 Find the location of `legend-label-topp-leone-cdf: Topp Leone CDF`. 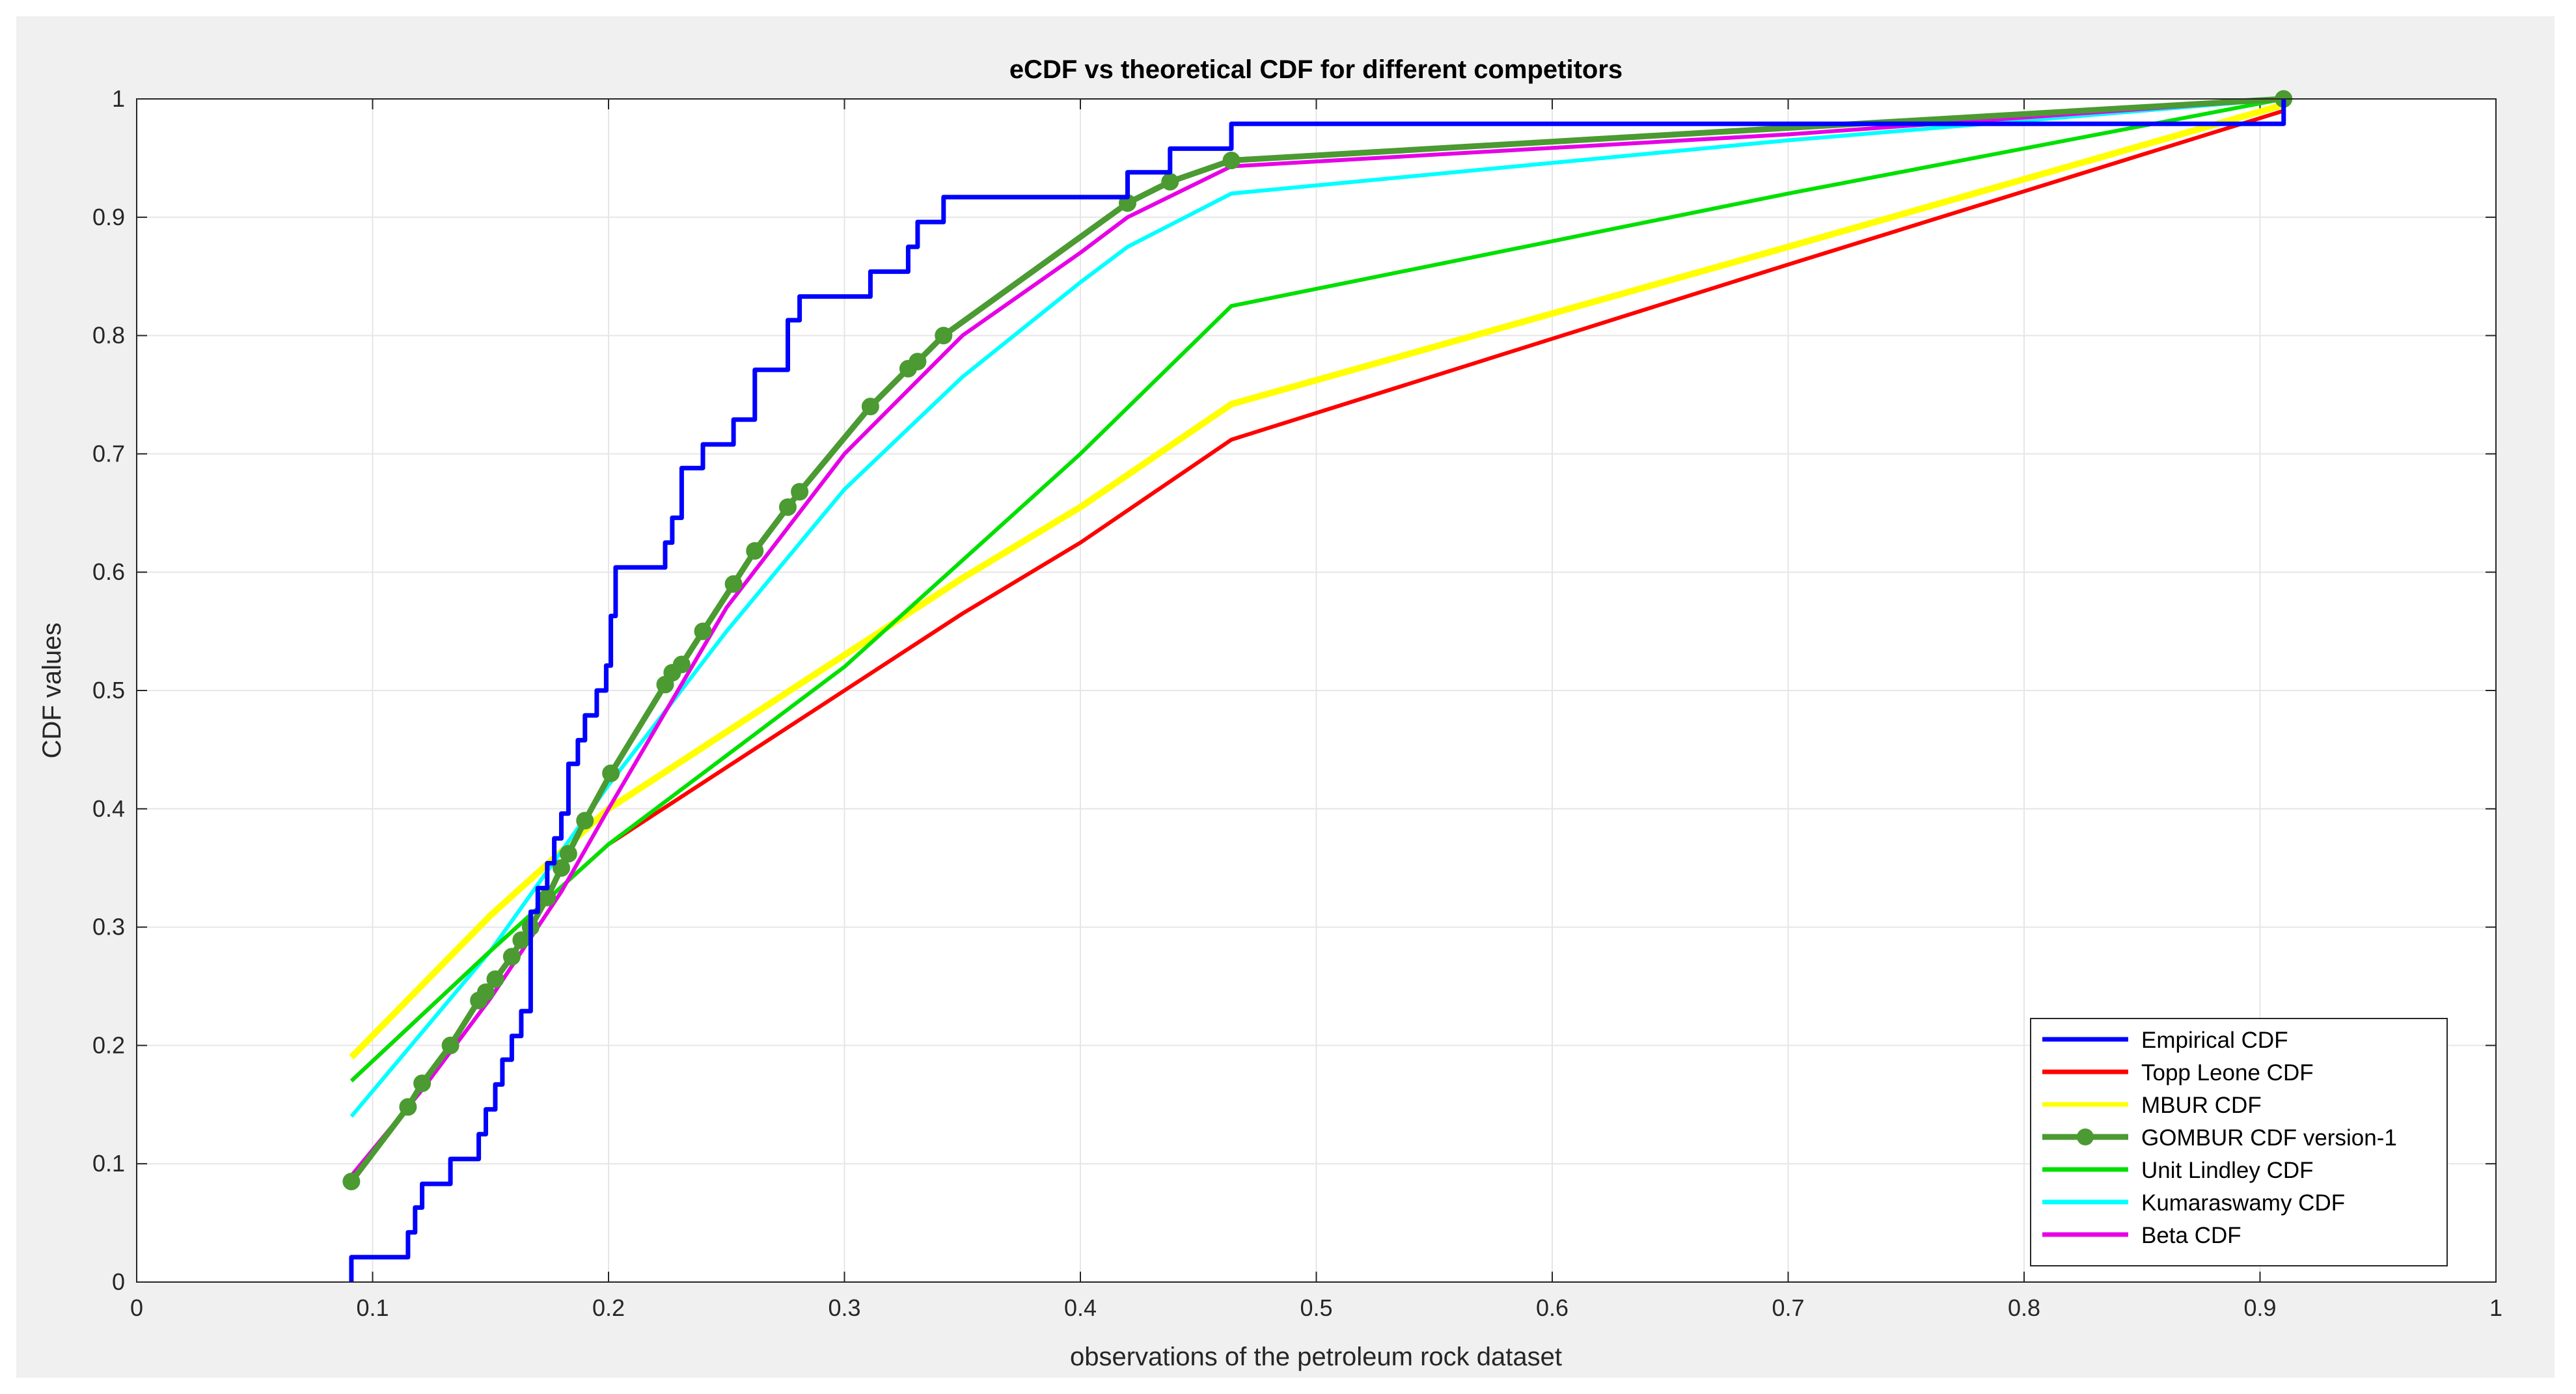

legend-label-topp-leone-cdf: Topp Leone CDF is located at coordinates (2228, 1073).